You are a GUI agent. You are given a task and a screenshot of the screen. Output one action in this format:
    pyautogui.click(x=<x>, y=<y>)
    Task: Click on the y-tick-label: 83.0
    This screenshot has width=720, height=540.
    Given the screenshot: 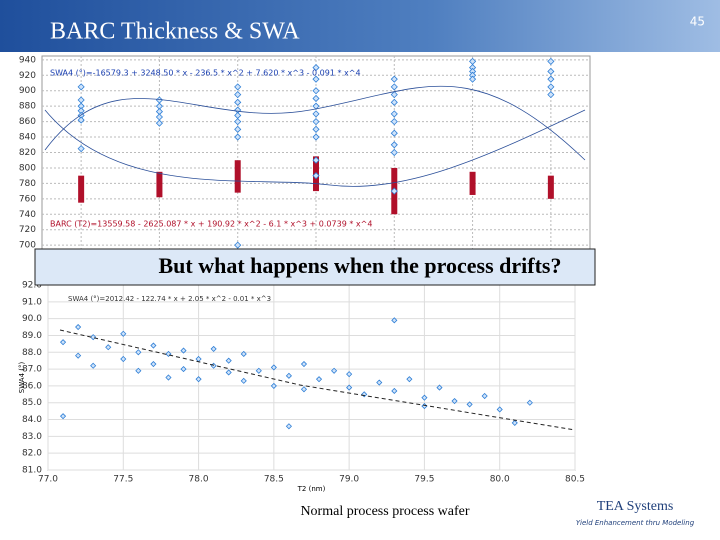 What is the action you would take?
    pyautogui.click(x=32, y=437)
    